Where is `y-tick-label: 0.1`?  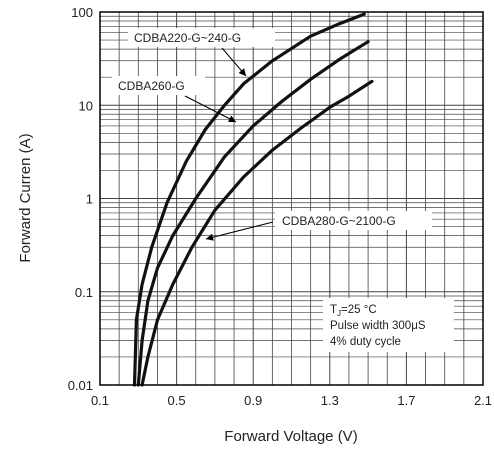 y-tick-label: 0.1 is located at coordinates (84, 292).